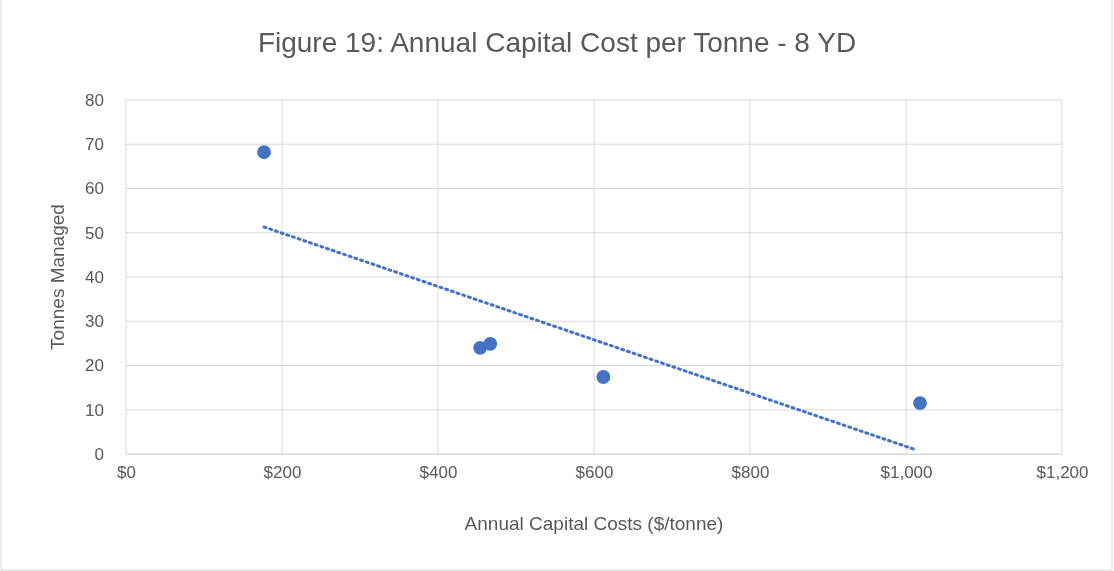 Image resolution: width=1114 pixels, height=571 pixels. What do you see at coordinates (57, 277) in the screenshot?
I see `y-axis-title: Tonnes Managed` at bounding box center [57, 277].